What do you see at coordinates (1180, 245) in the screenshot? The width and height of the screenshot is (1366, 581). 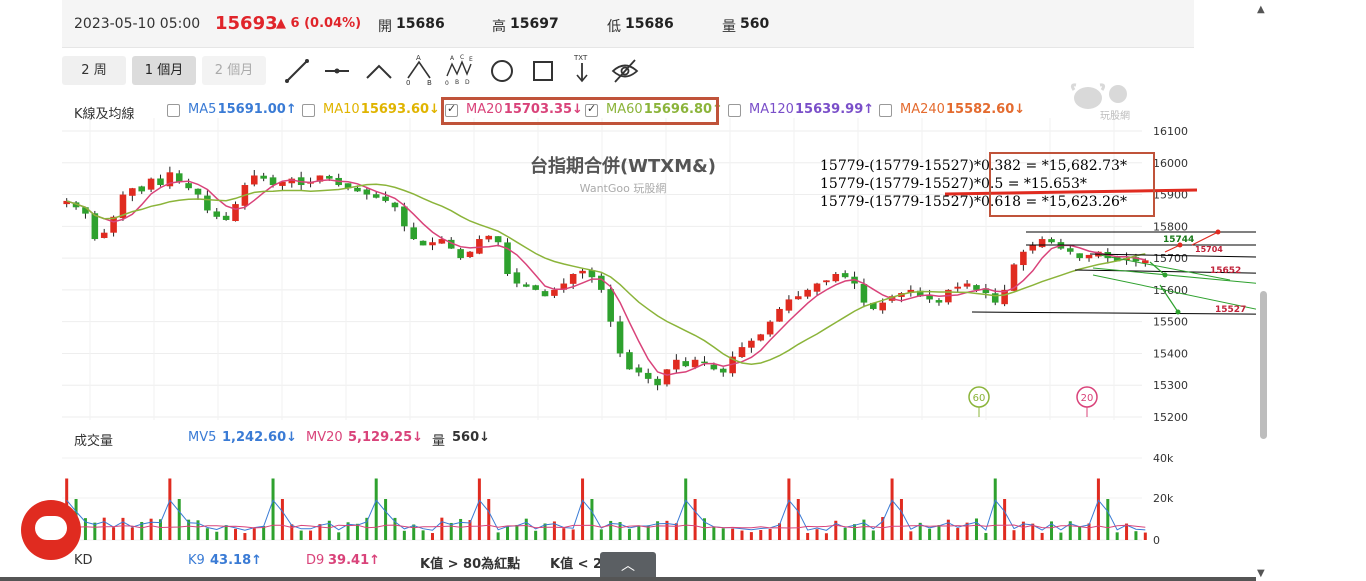 I see `arrow-head` at bounding box center [1180, 245].